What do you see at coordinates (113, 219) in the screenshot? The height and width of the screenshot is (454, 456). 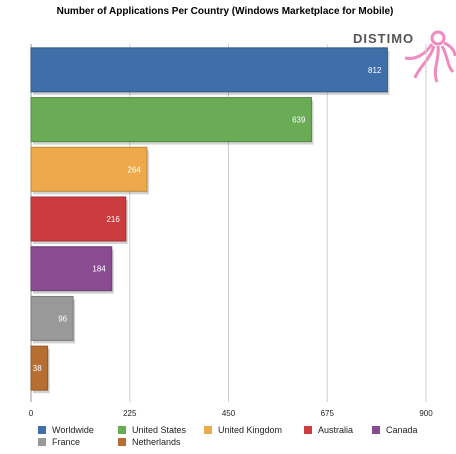 I see `bar-value-label: 216` at bounding box center [113, 219].